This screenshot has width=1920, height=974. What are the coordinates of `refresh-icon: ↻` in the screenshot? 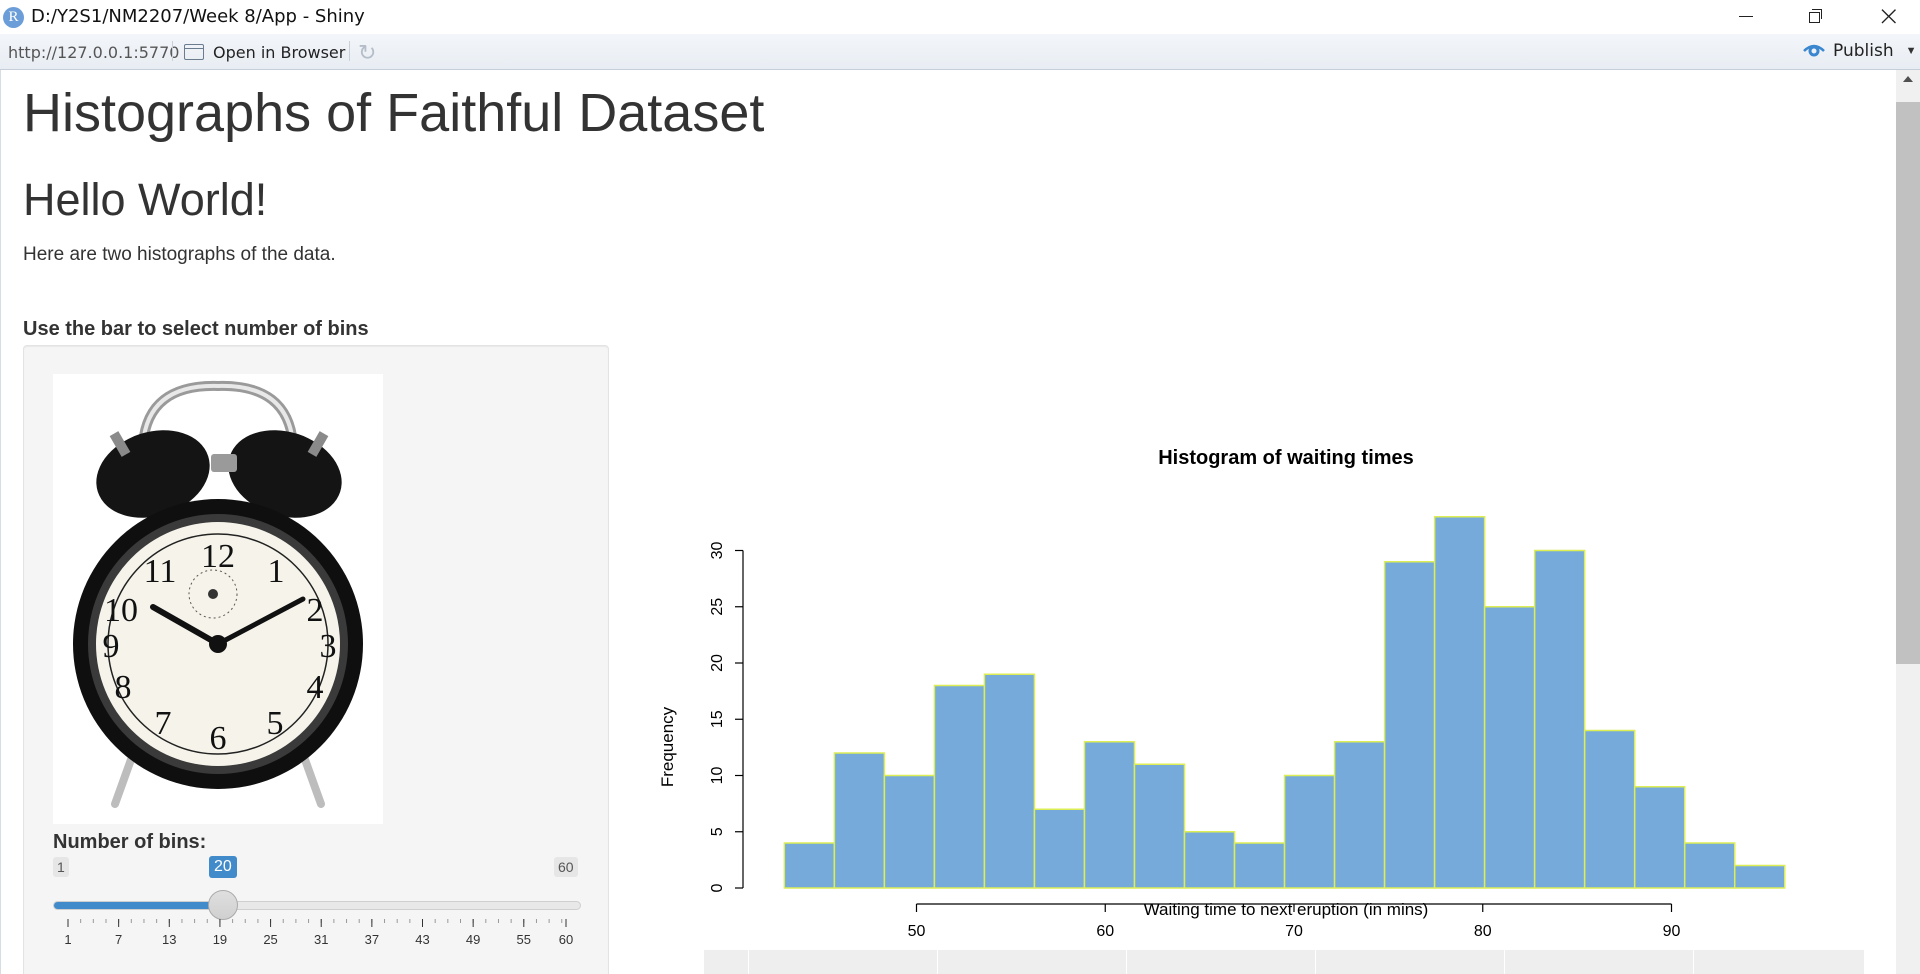 It's located at (367, 52).